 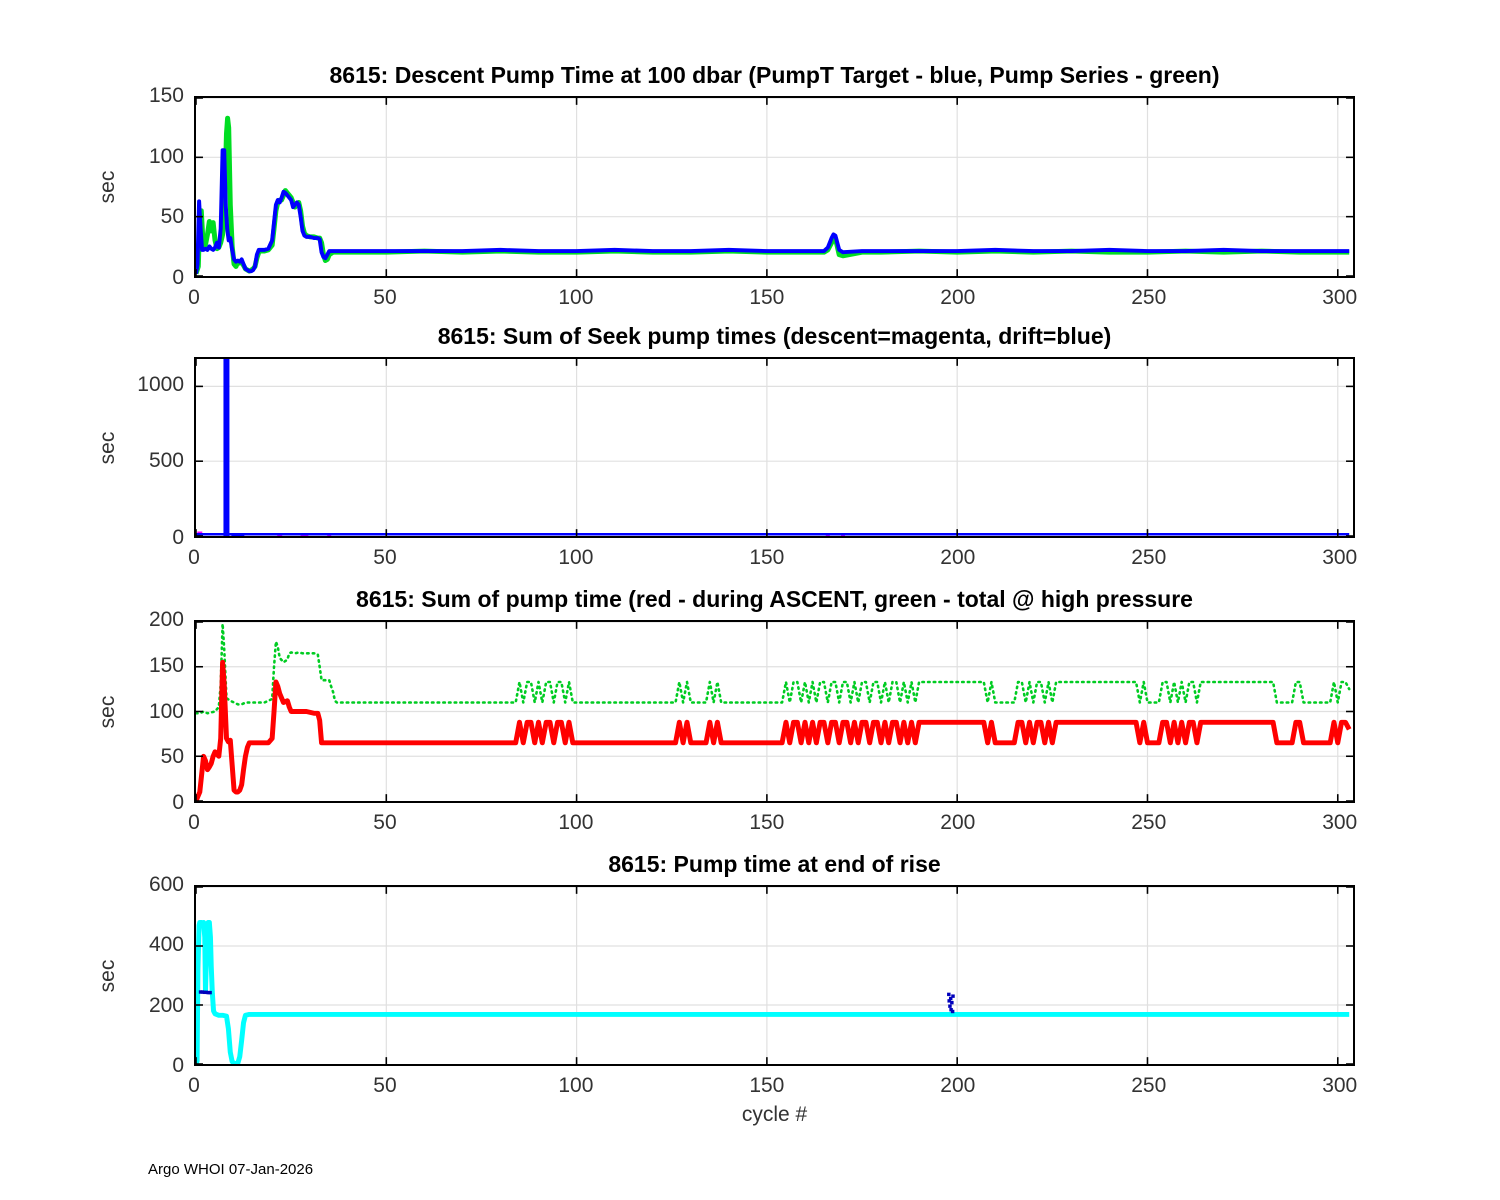 What do you see at coordinates (166, 945) in the screenshot?
I see `y-tick-label: 400` at bounding box center [166, 945].